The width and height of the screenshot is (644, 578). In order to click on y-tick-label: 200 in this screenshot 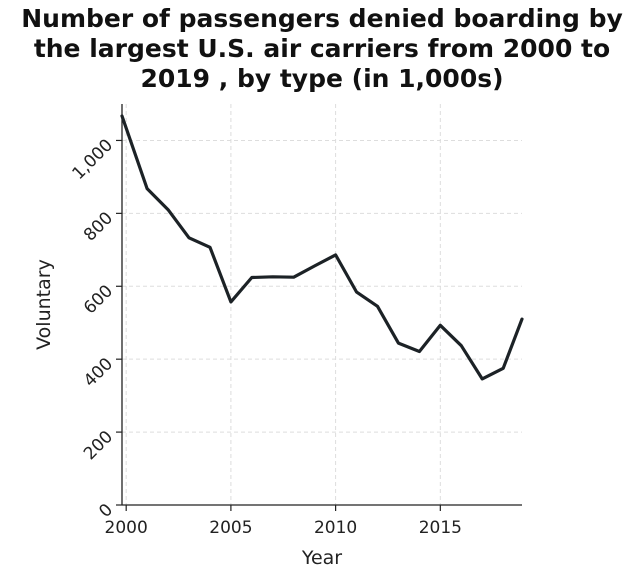, I will do `click(98, 445)`.